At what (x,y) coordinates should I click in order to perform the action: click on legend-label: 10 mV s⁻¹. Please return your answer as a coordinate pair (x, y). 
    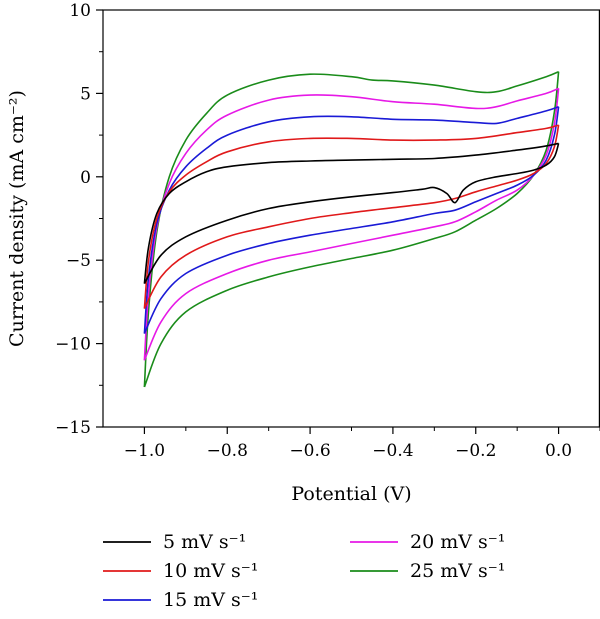
    Looking at the image, I should click on (210, 571).